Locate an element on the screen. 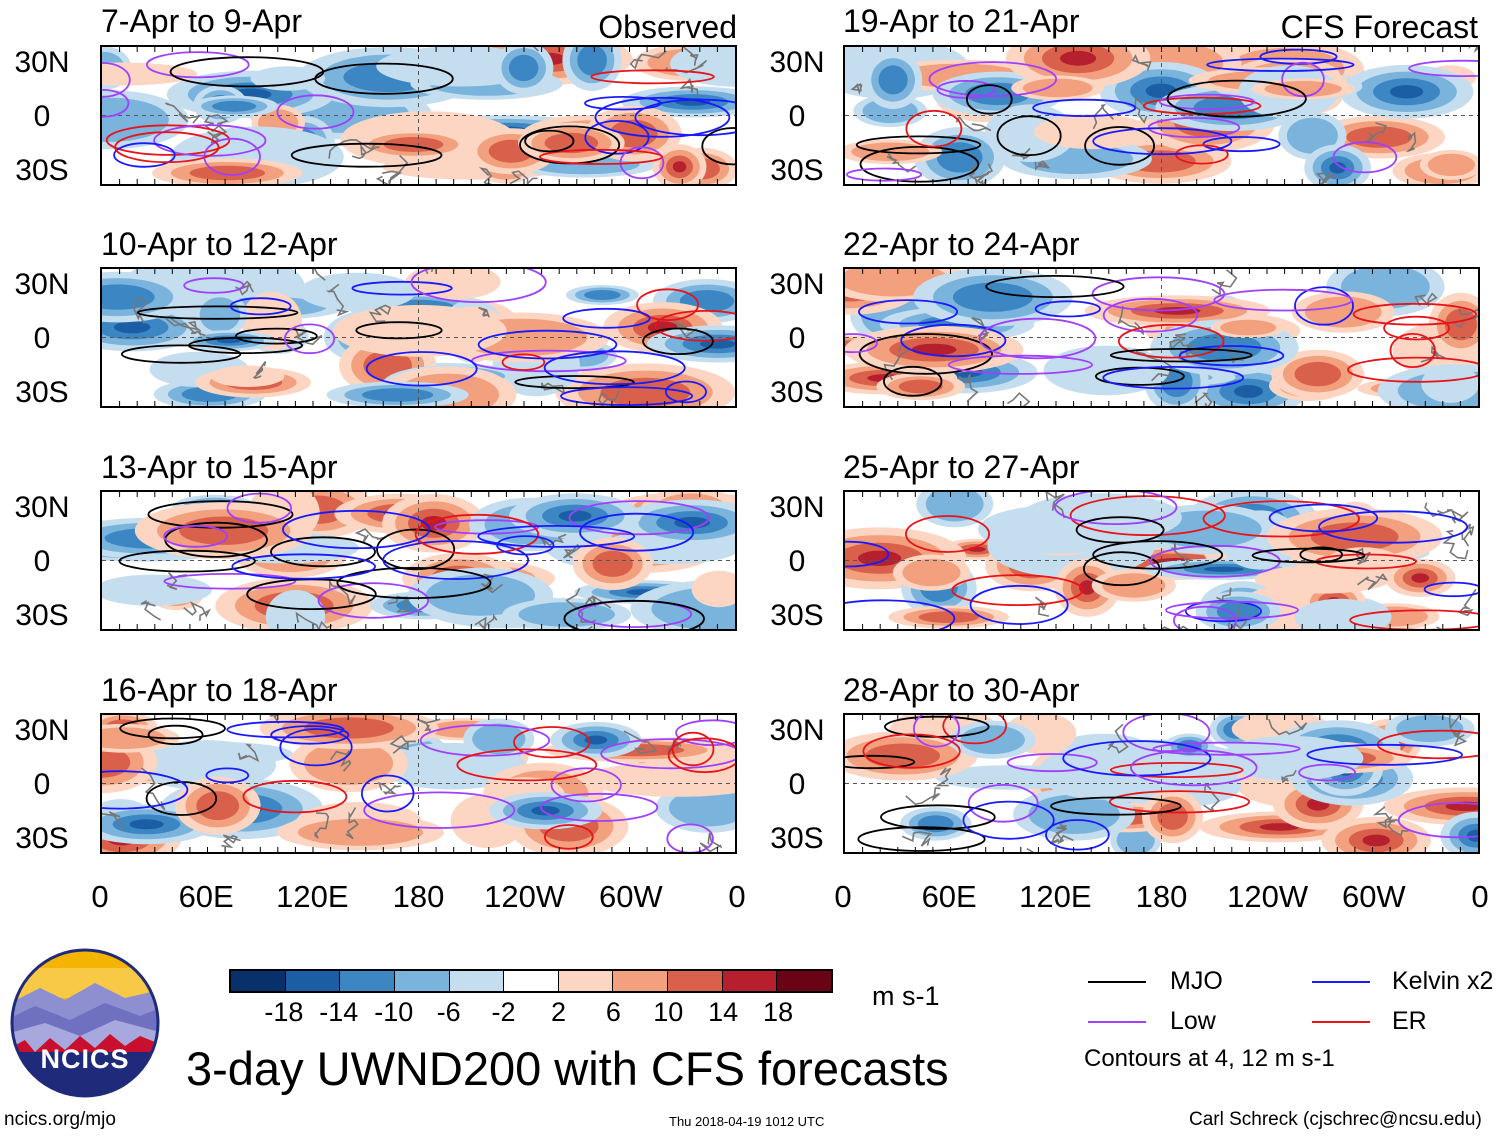 Image resolution: width=1510 pixels, height=1137 pixels. panel-title-right-4: 28-Apr to 30-Apr is located at coordinates (961, 690).